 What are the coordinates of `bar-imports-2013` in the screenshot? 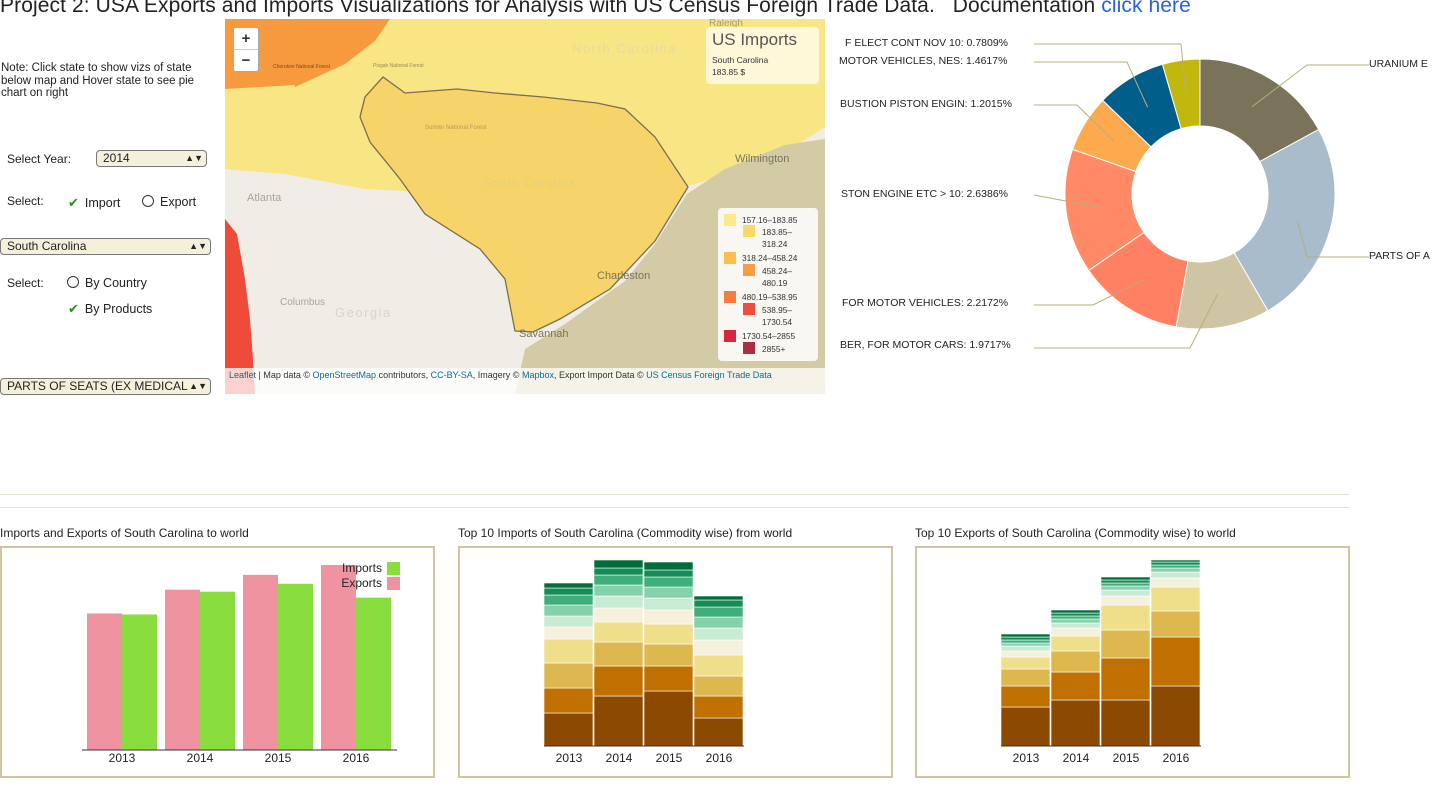 It's located at (139, 682).